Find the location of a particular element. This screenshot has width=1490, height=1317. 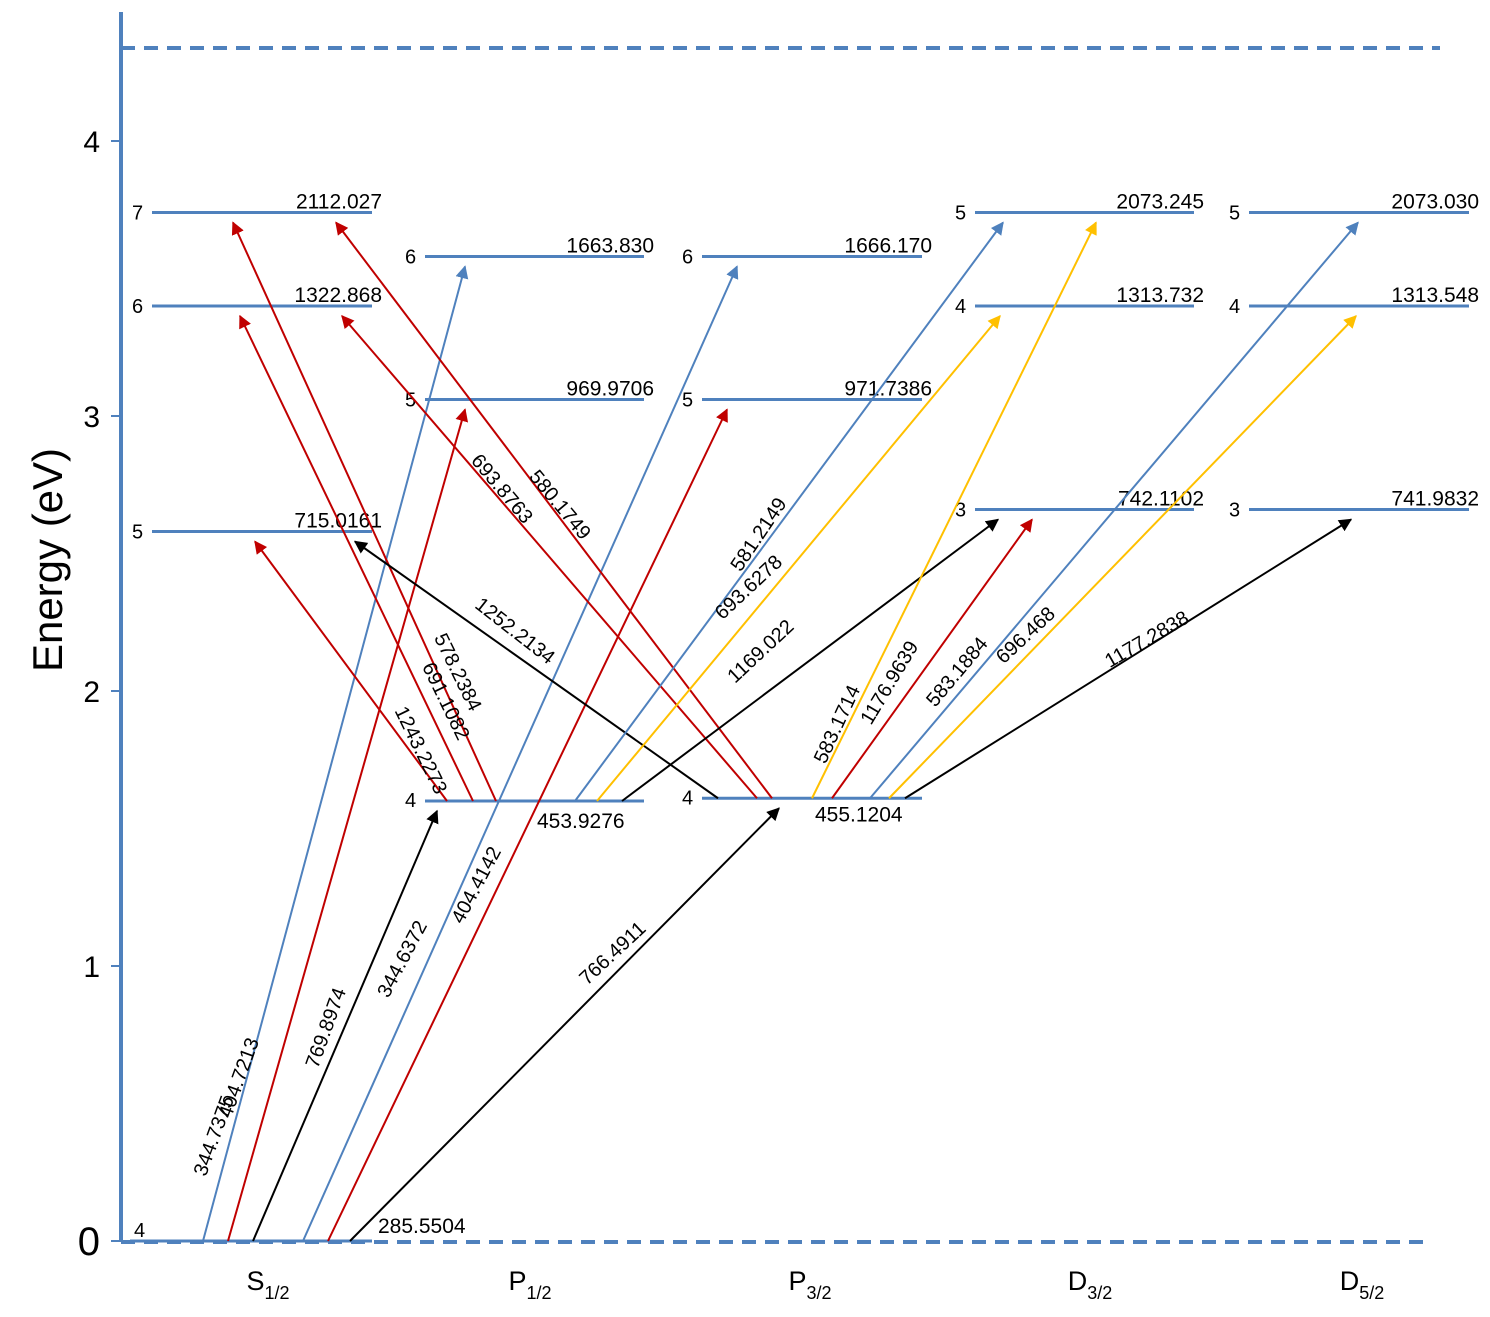

column-label-P3: P3/2 is located at coordinates (809, 1284).